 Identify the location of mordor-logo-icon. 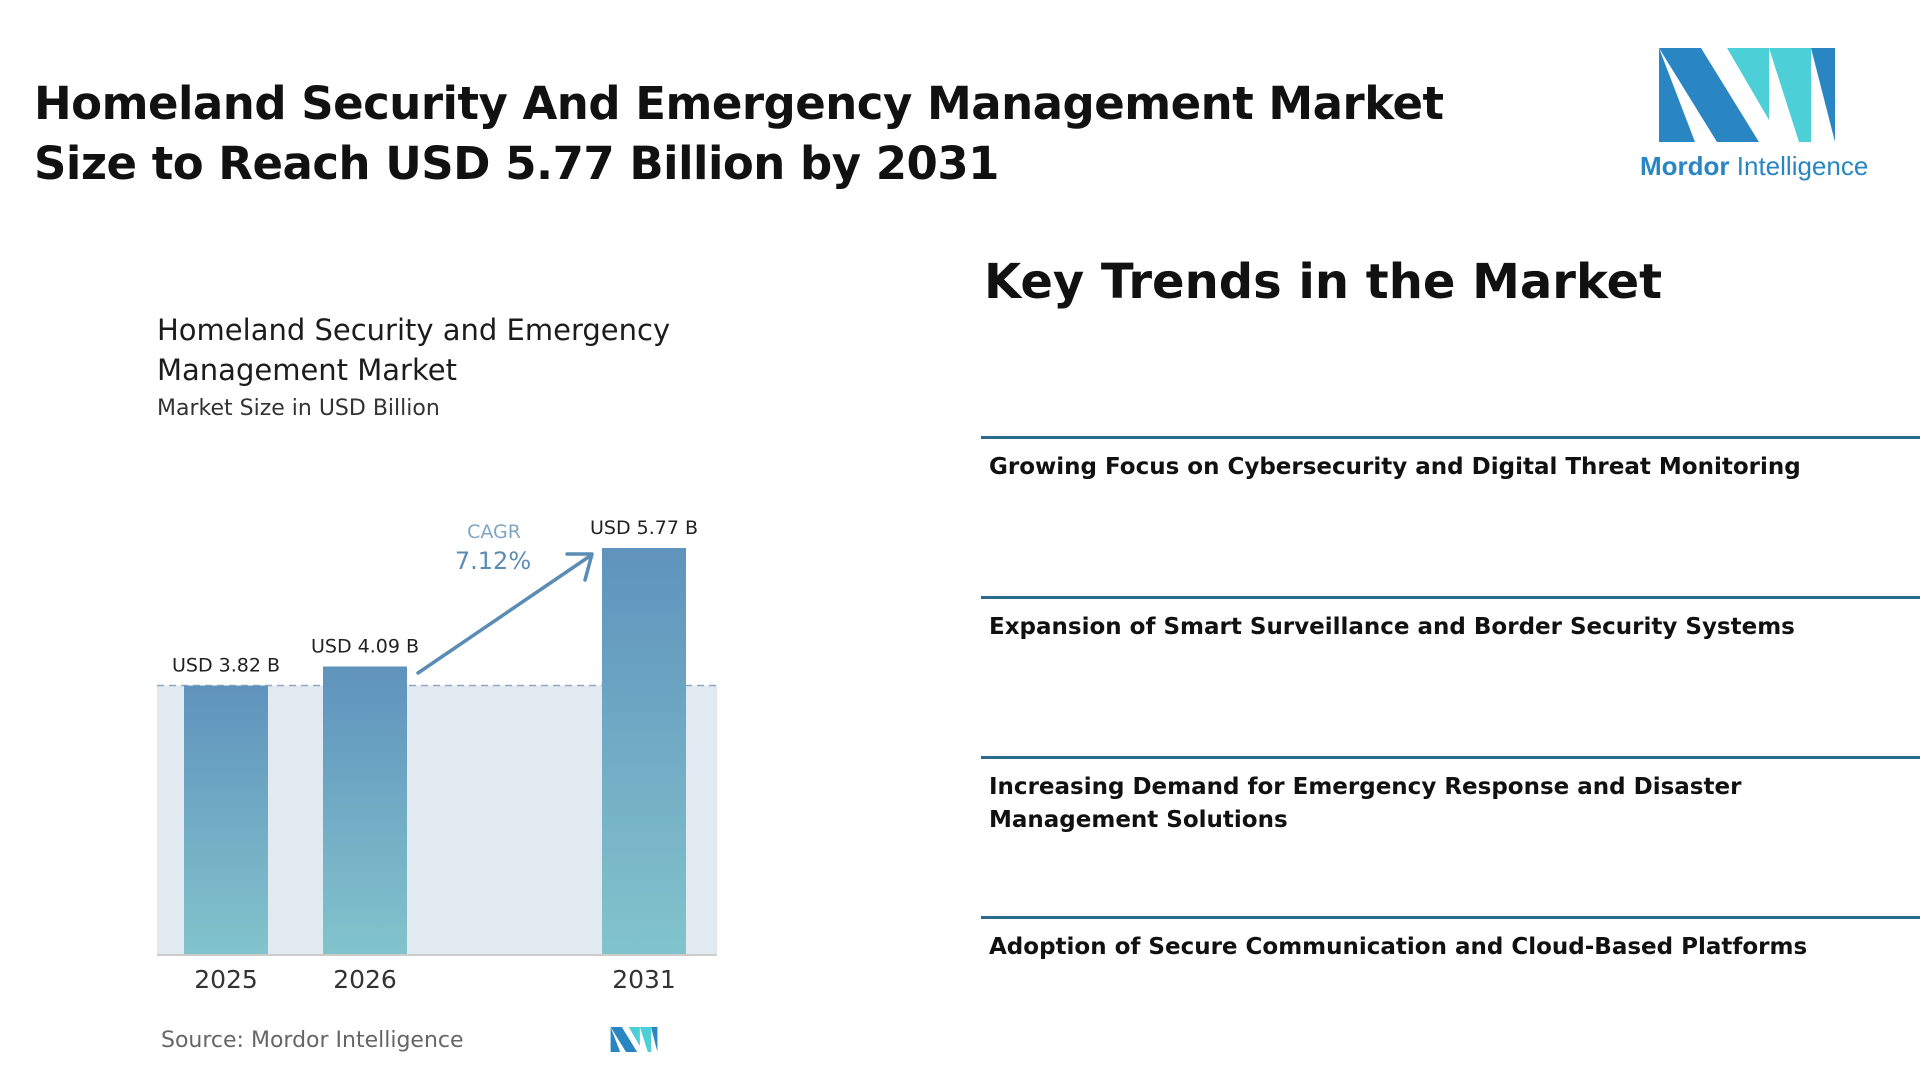
(1747, 95).